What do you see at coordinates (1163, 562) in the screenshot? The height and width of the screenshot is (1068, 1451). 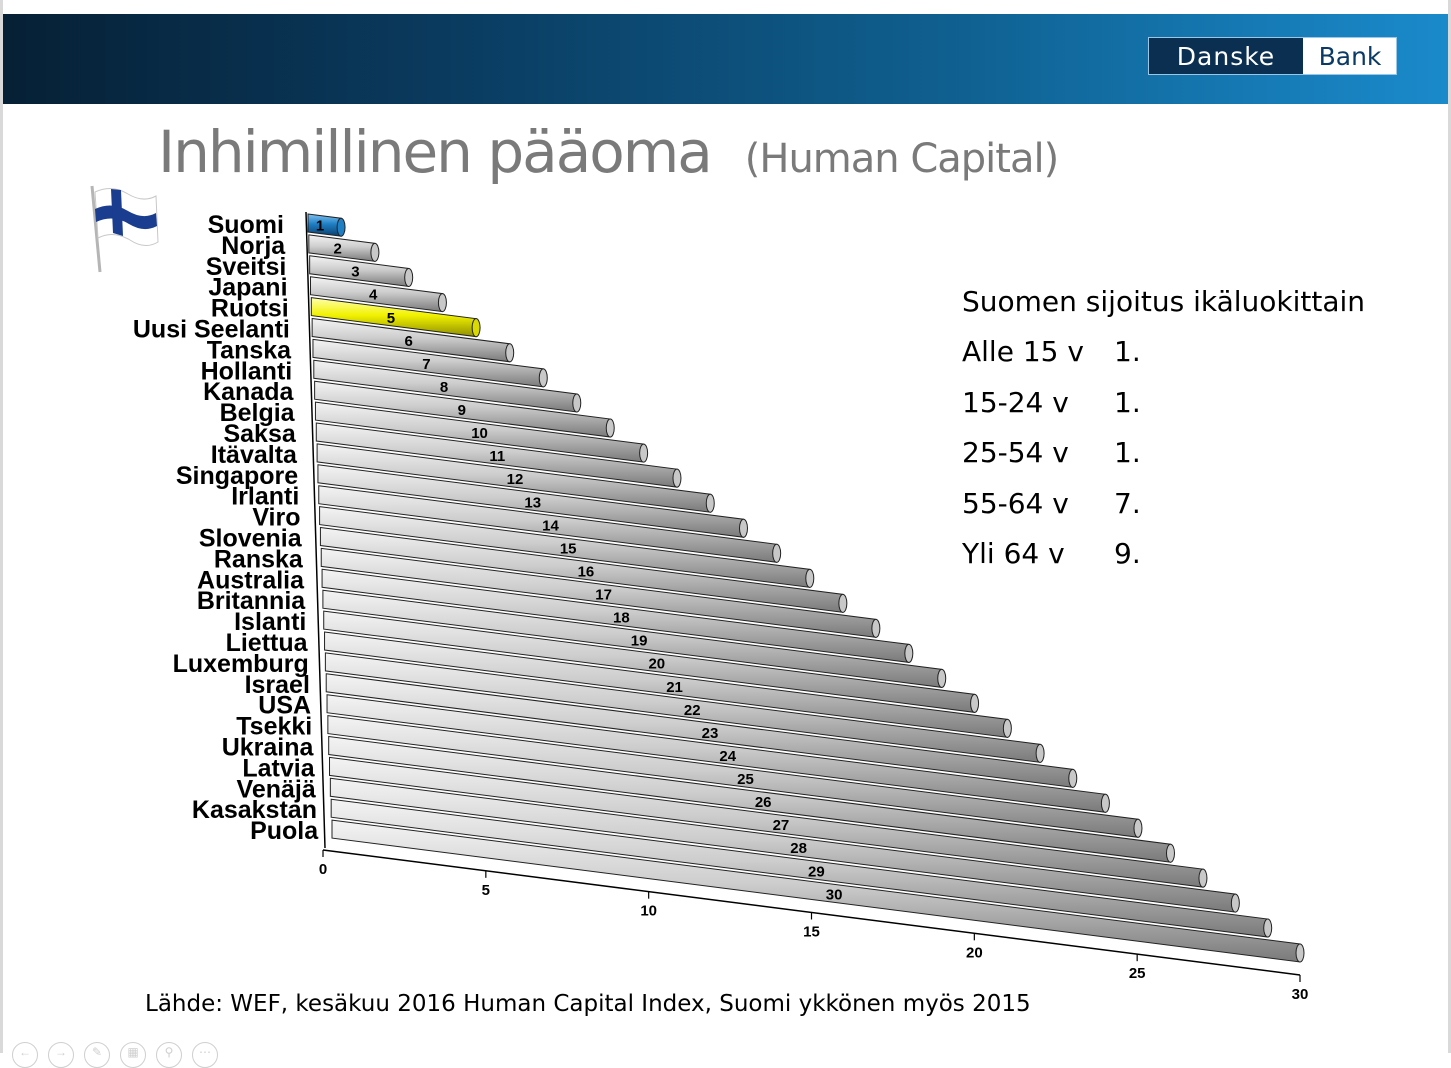 I see `info-row: Yli 64 v 9.` at bounding box center [1163, 562].